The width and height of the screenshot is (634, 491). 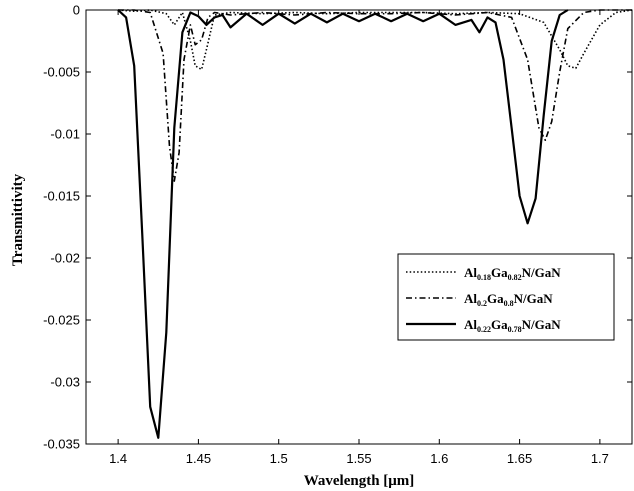 What do you see at coordinates (358, 458) in the screenshot?
I see `x-tick-label: 1.55` at bounding box center [358, 458].